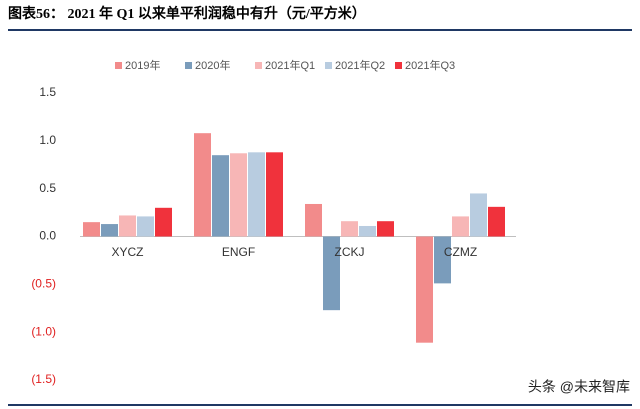 This screenshot has width=640, height=409. Describe the element at coordinates (127, 252) in the screenshot. I see `x-tick-label: XYCZ` at that location.